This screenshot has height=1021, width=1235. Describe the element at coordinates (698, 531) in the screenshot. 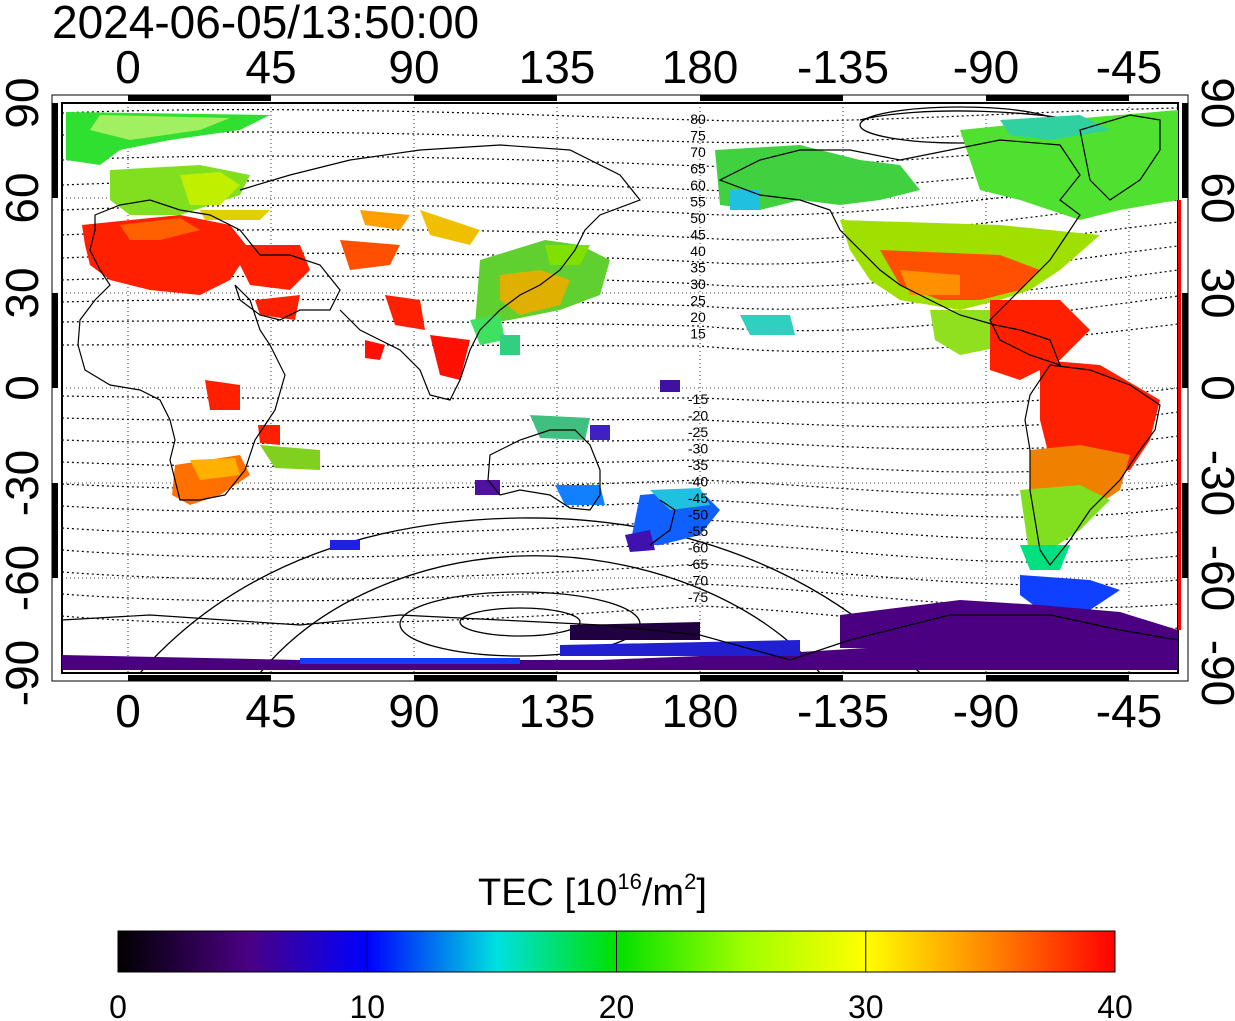

I see `contour-label: -55` at that location.